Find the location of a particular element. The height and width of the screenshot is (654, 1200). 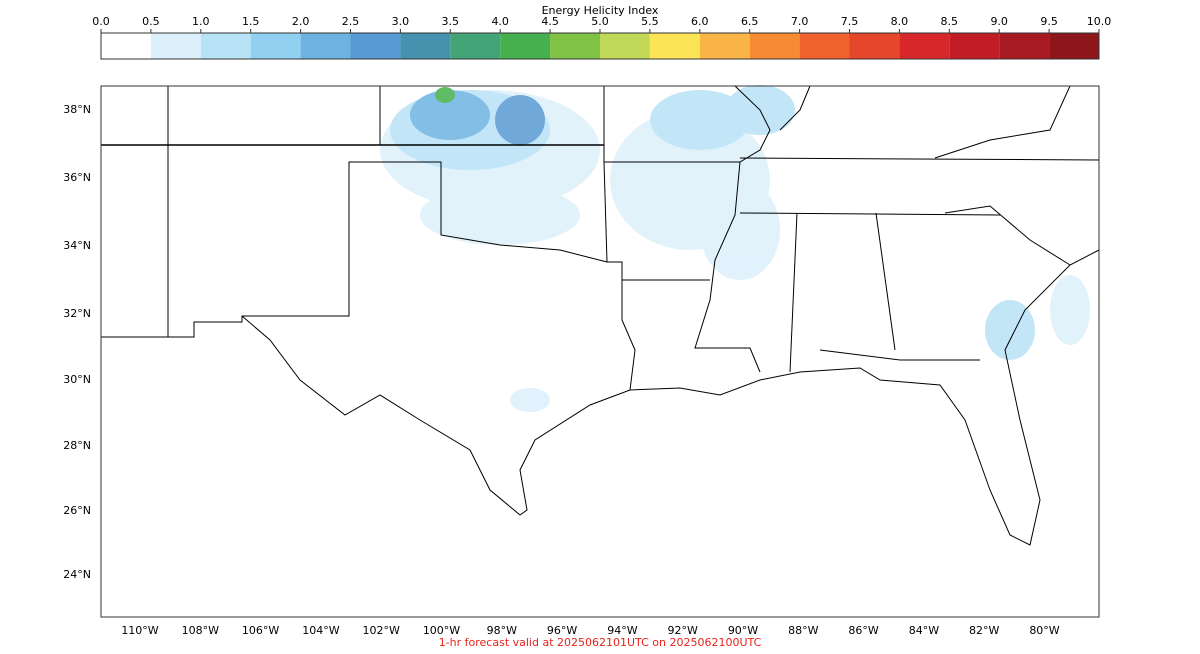

colorbar-tick-label: 8.0 is located at coordinates (900, 21).